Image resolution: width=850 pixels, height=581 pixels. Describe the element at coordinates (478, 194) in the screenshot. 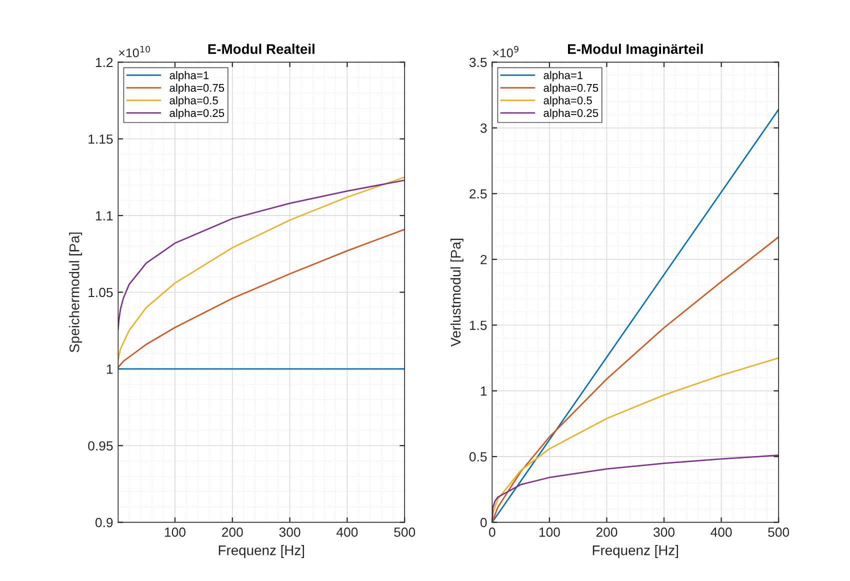

I see `y-tick-label: 2.5` at that location.